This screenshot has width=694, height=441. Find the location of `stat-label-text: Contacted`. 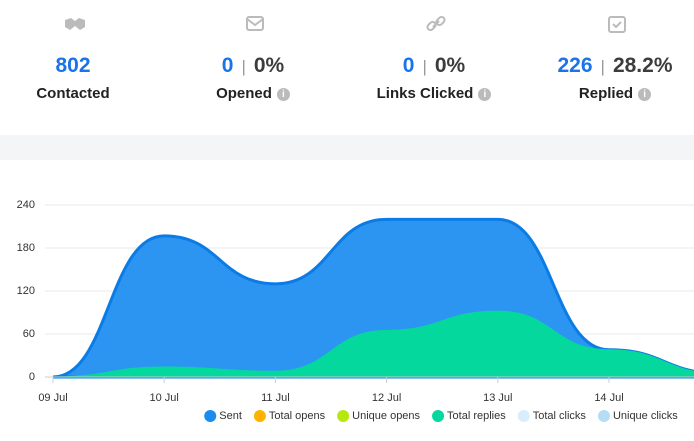

stat-label-text: Contacted is located at coordinates (73, 93).